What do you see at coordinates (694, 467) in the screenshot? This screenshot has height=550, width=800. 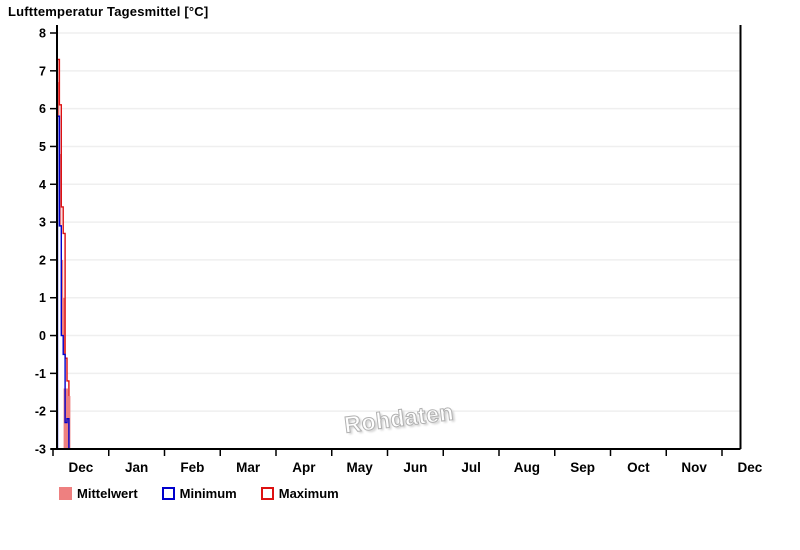 I see `x-month-label: Nov` at bounding box center [694, 467].